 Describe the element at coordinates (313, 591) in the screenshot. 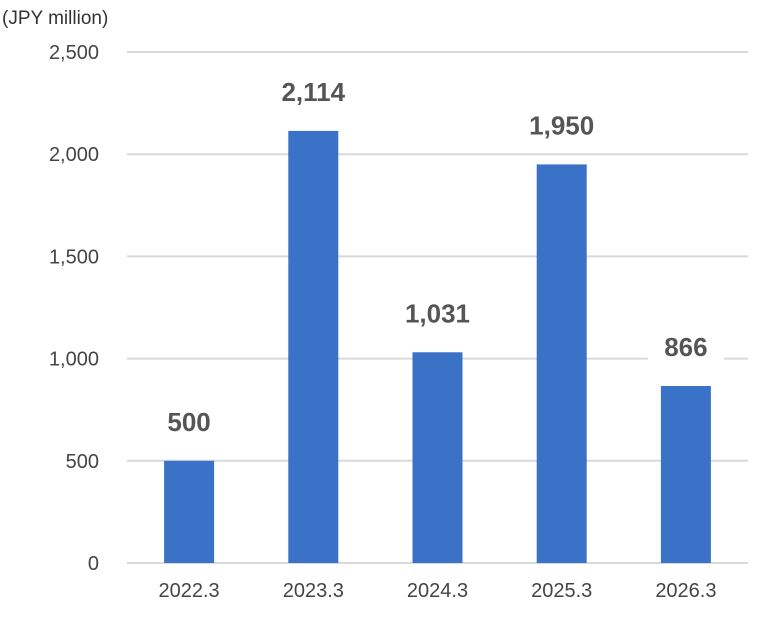

I see `x-tick-label: 2023.3` at that location.